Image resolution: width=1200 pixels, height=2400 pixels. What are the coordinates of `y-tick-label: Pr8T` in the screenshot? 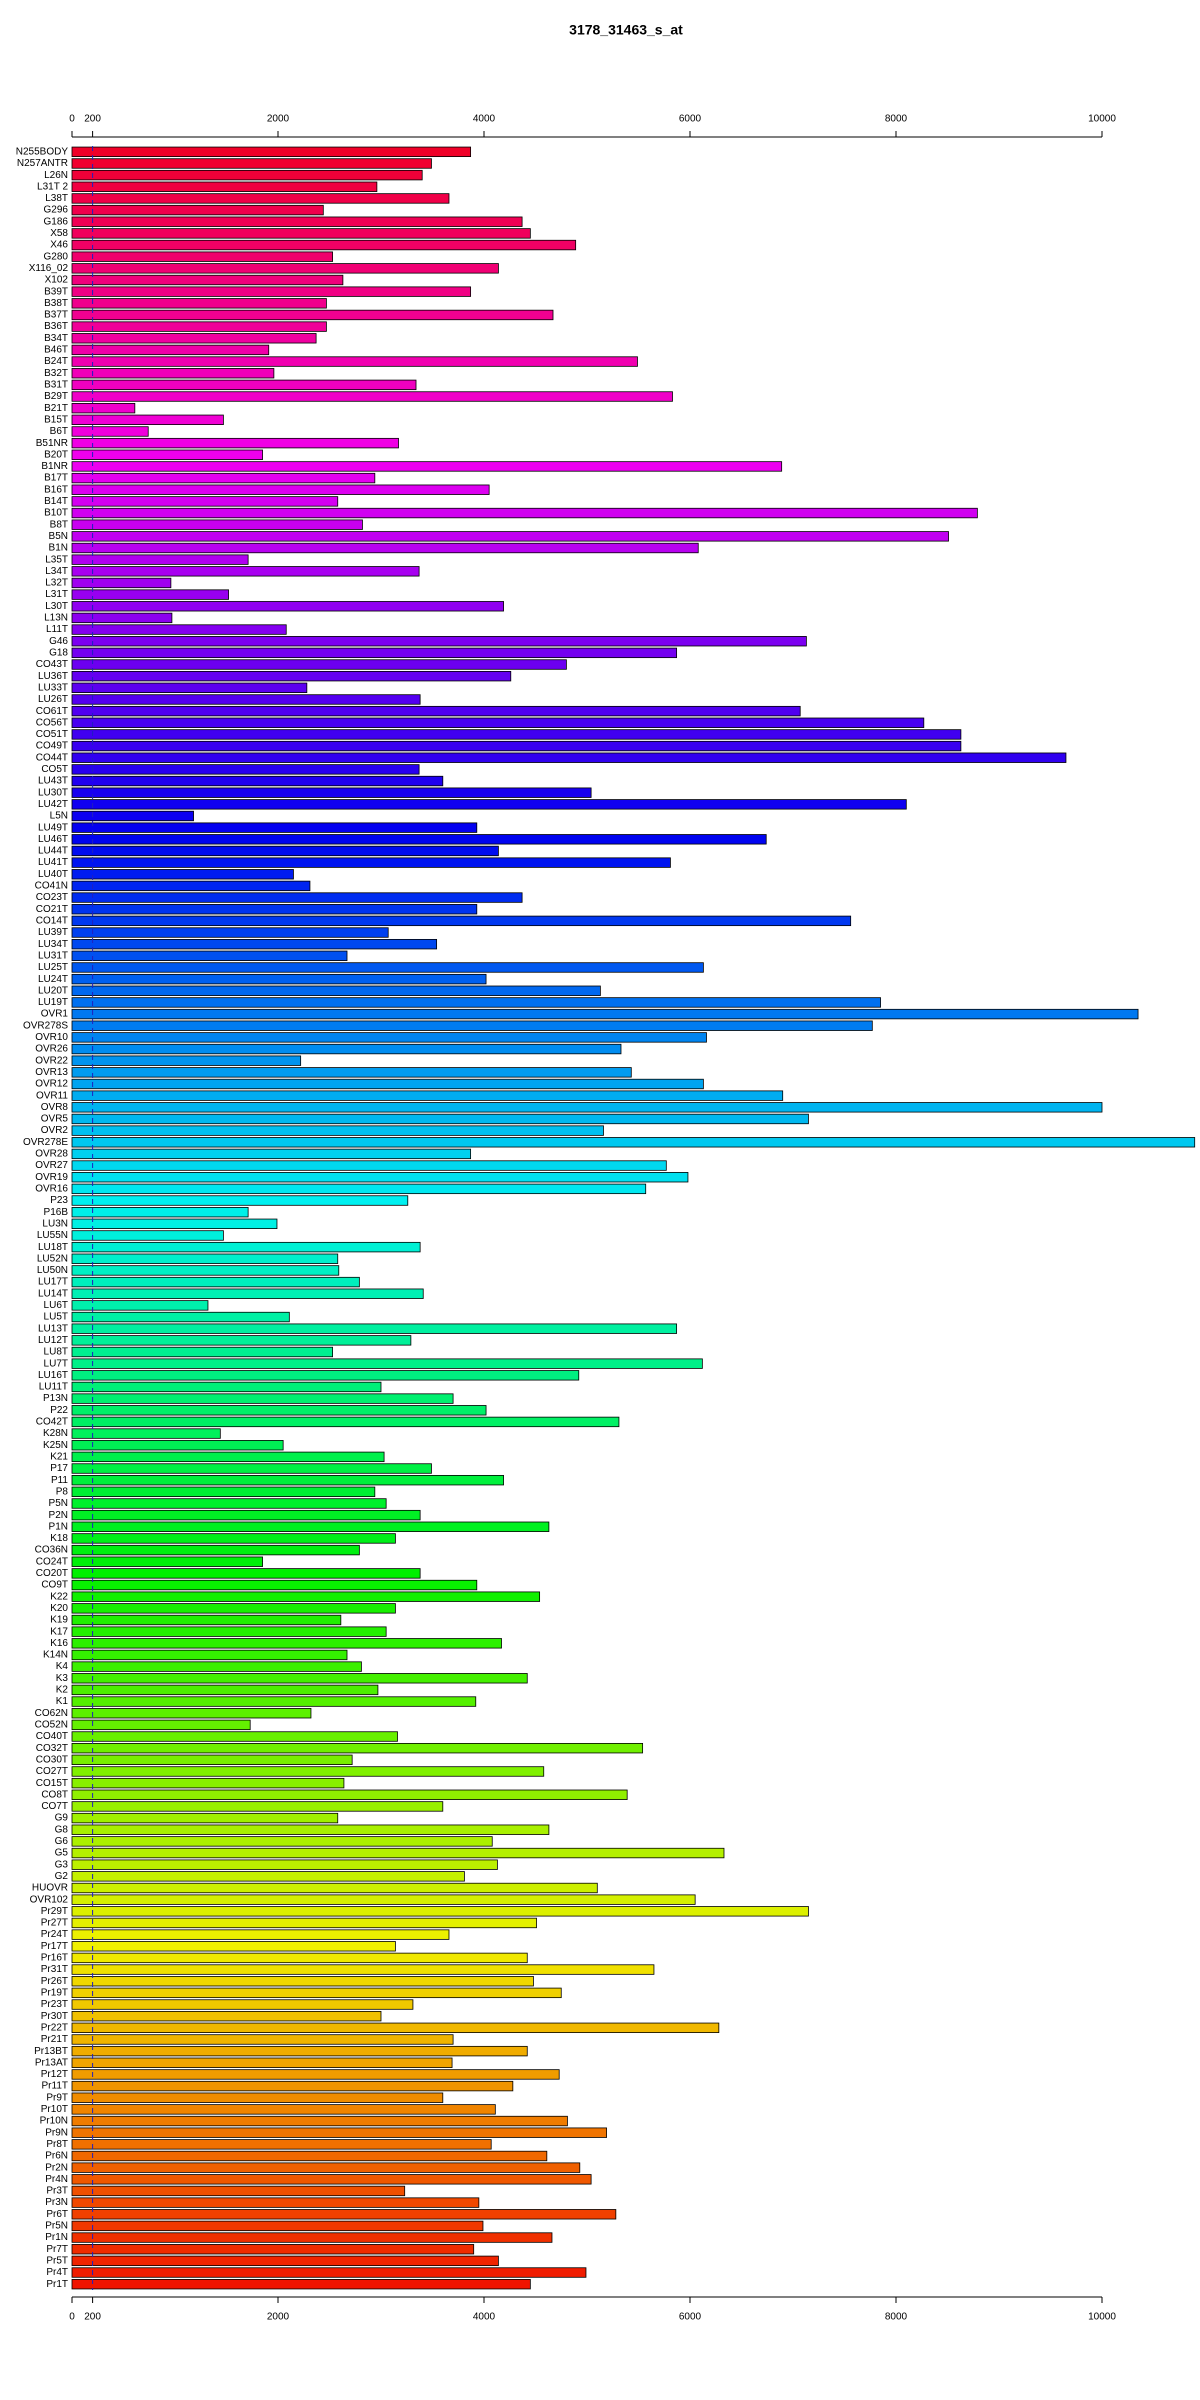 It's located at (57, 2144).